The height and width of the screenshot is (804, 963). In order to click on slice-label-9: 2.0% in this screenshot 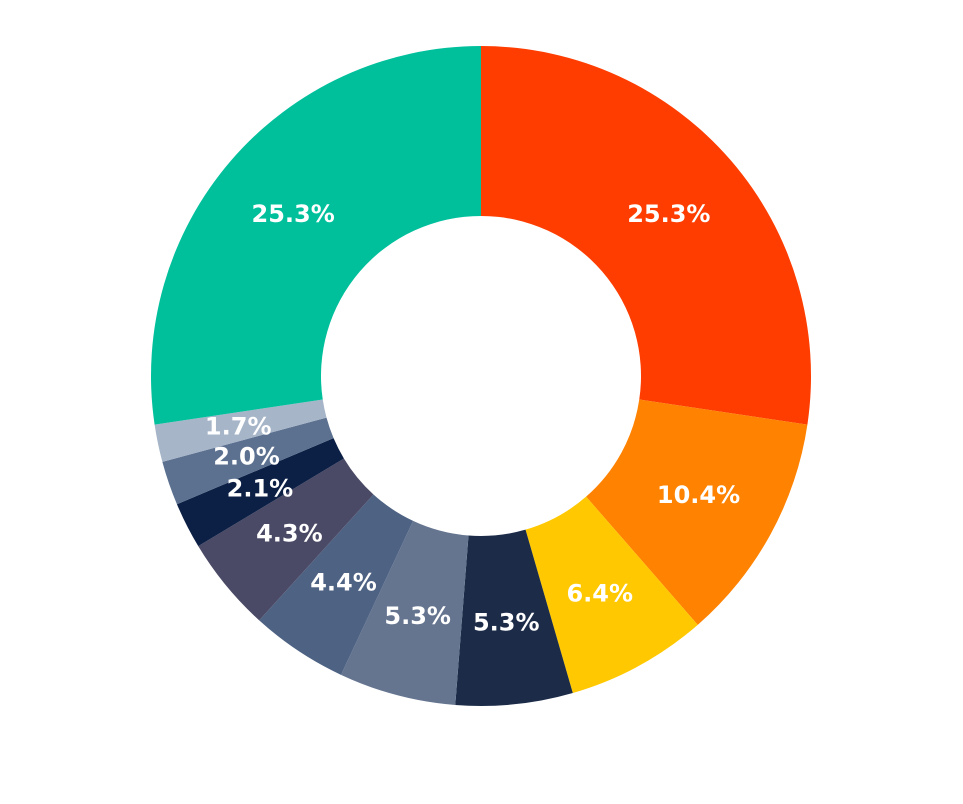, I will do `click(246, 457)`.